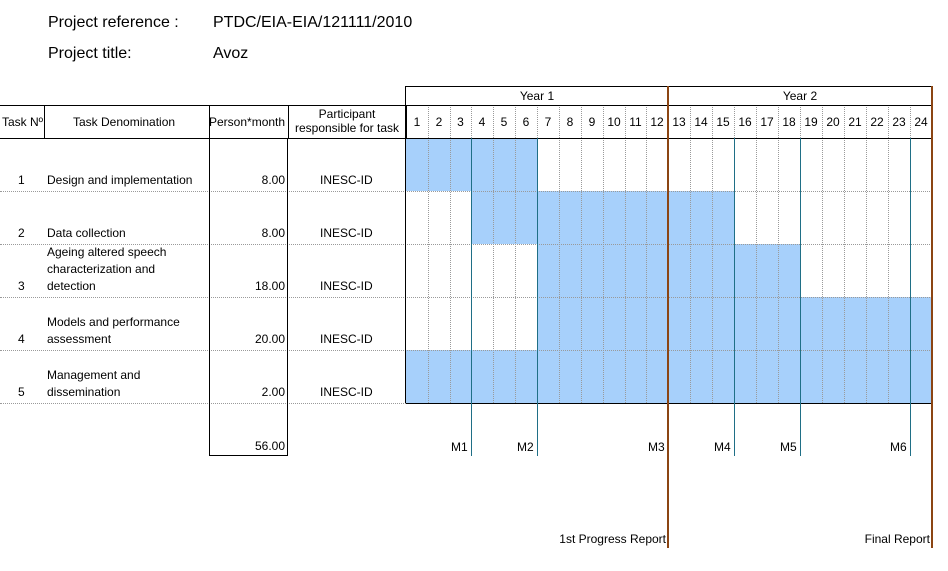  Describe the element at coordinates (273, 233) in the screenshot. I see `task-person-month: 8.00` at that location.